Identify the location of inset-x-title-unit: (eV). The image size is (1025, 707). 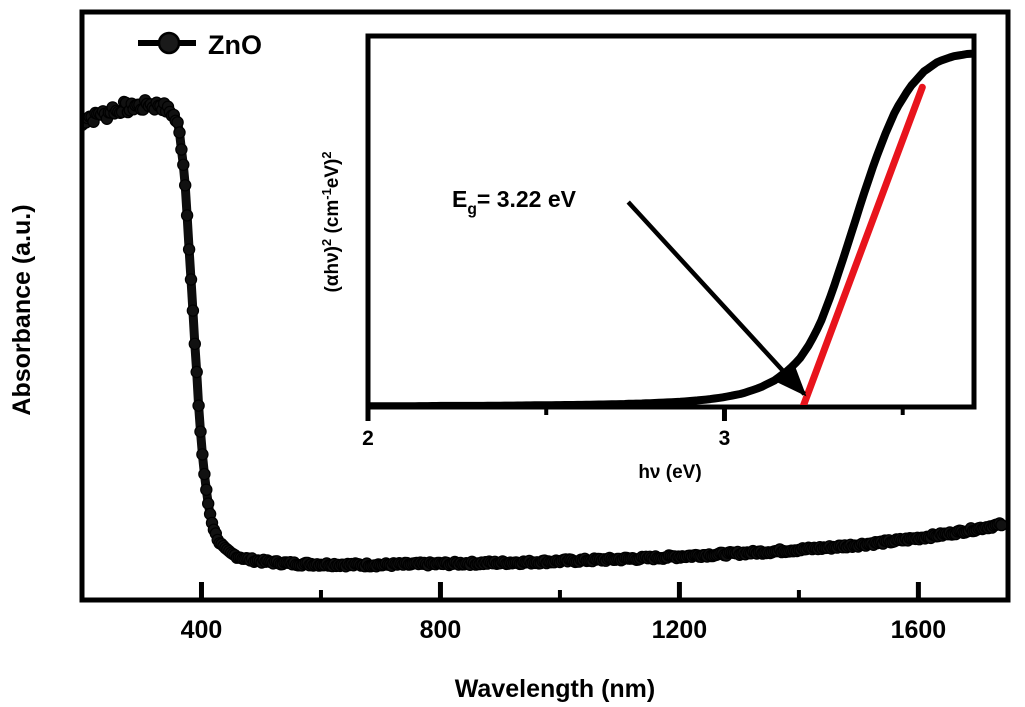
(681, 472).